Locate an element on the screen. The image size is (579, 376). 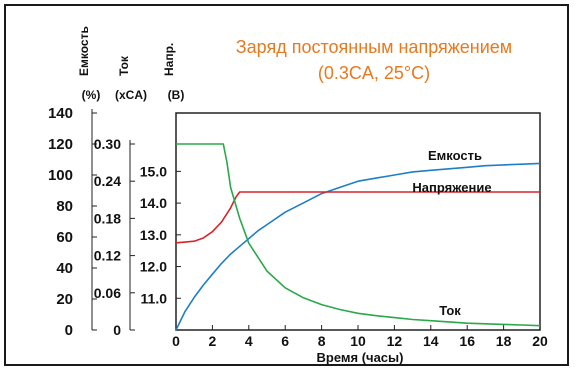
chart-title: Заряд постоянным напряжением is located at coordinates (374, 47).